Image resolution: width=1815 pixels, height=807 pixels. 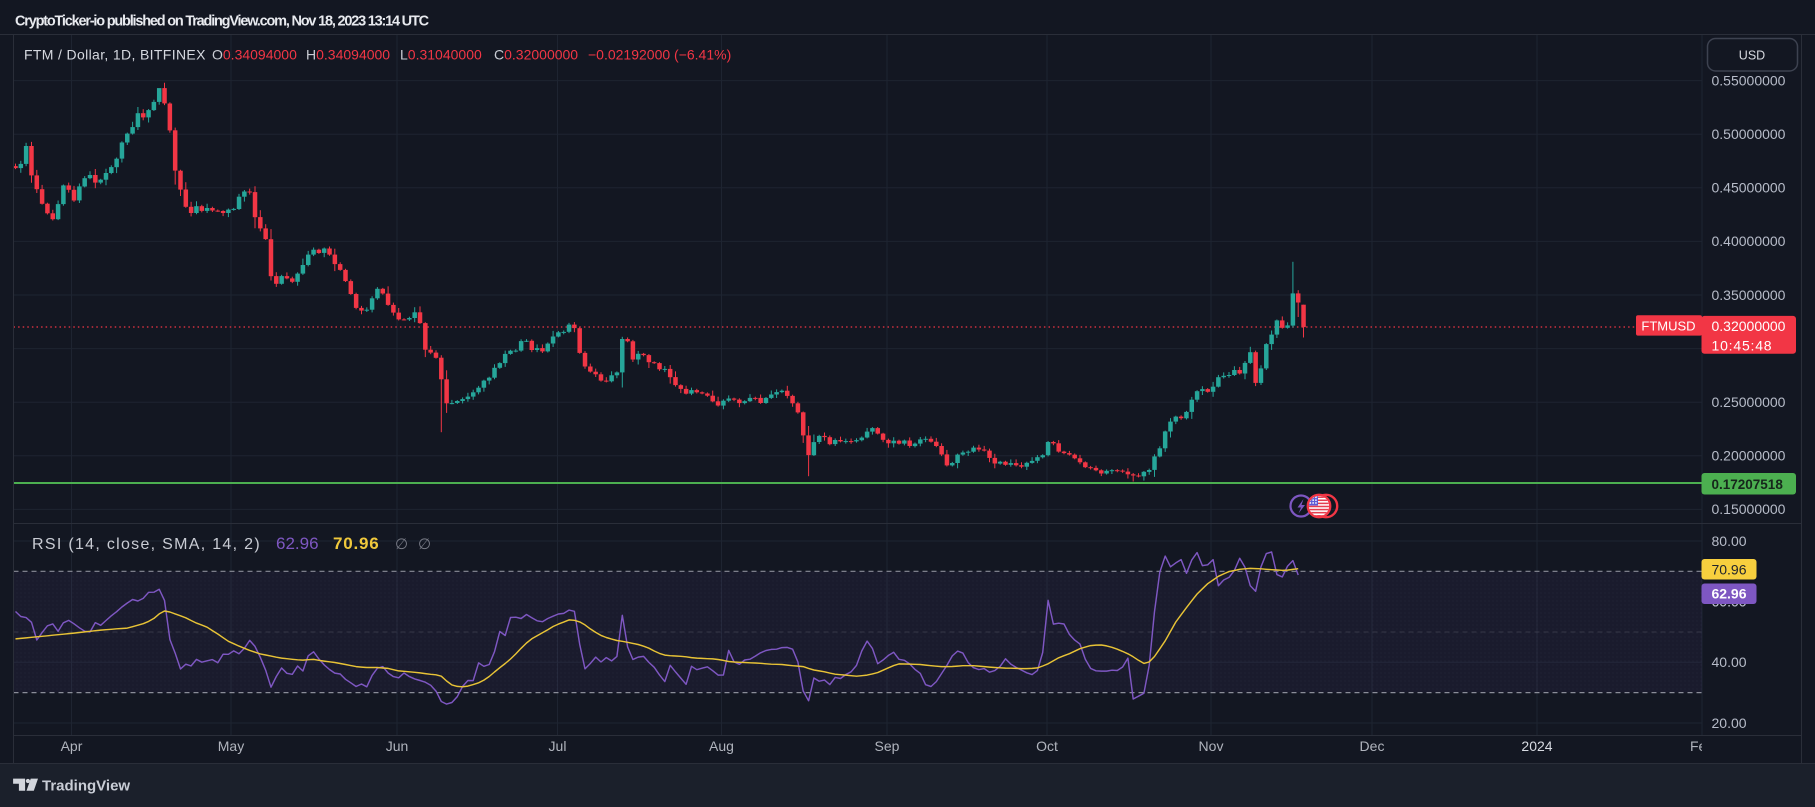 What do you see at coordinates (1702, 746) in the screenshot?
I see `svg-text: Feb` at bounding box center [1702, 746].